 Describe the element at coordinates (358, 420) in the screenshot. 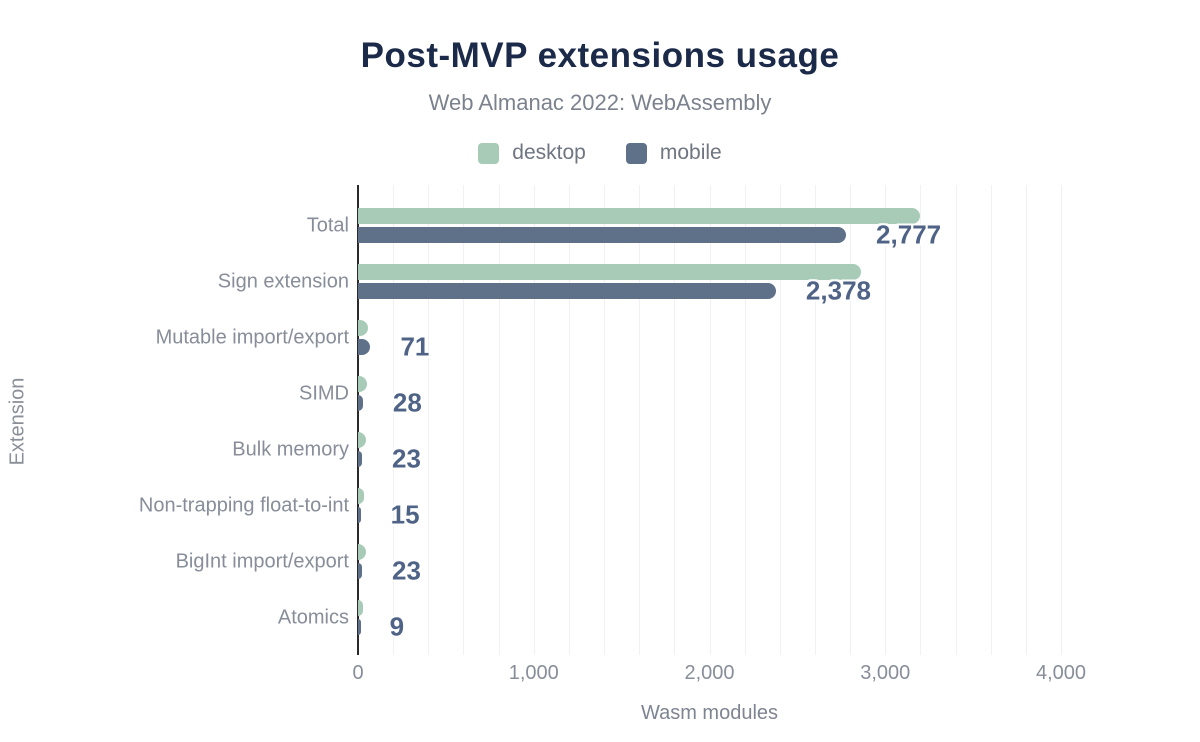

I see `y-axis-line` at that location.